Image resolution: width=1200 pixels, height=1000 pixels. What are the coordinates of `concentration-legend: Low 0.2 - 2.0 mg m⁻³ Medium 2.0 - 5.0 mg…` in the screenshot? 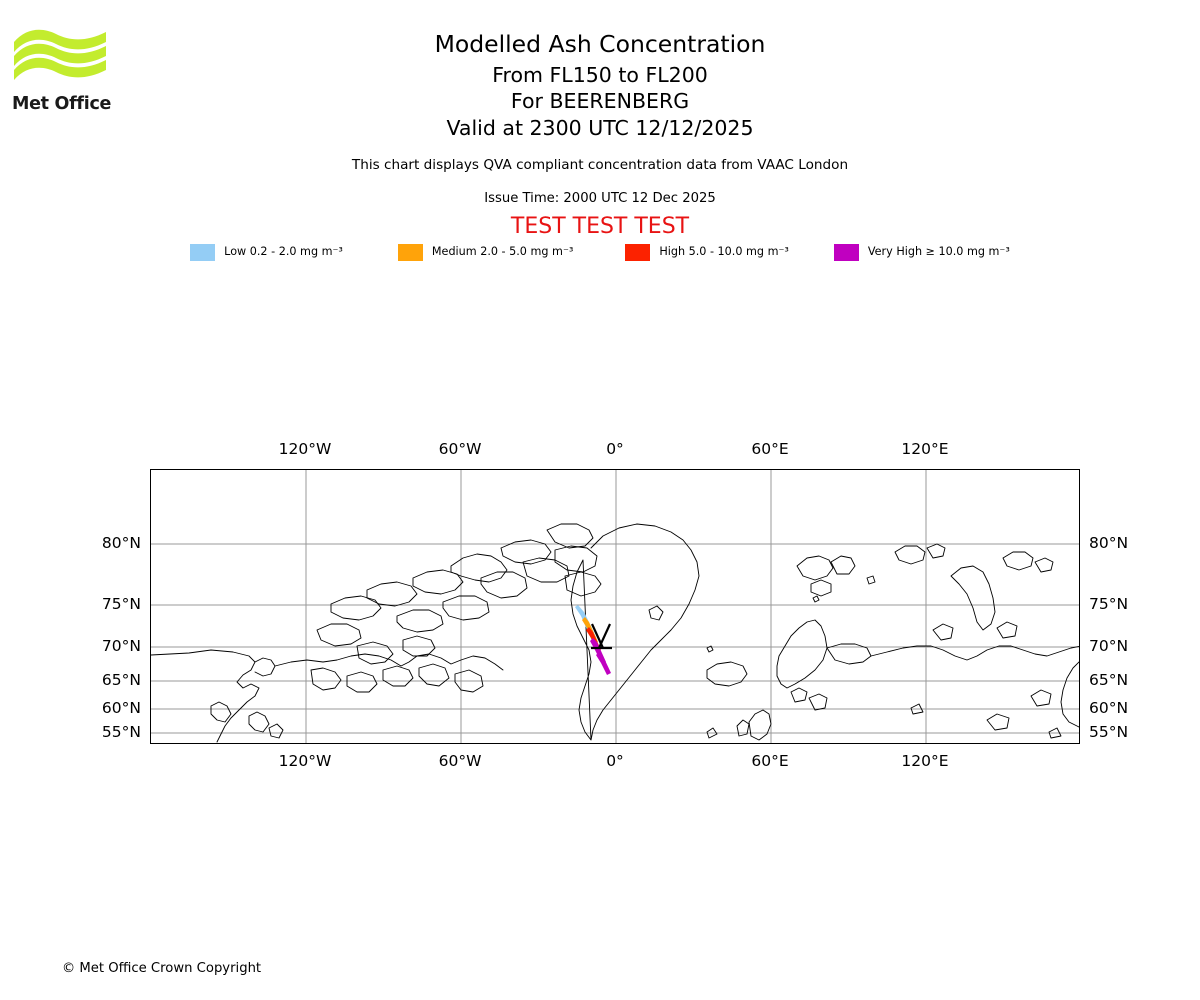 It's located at (600, 252).